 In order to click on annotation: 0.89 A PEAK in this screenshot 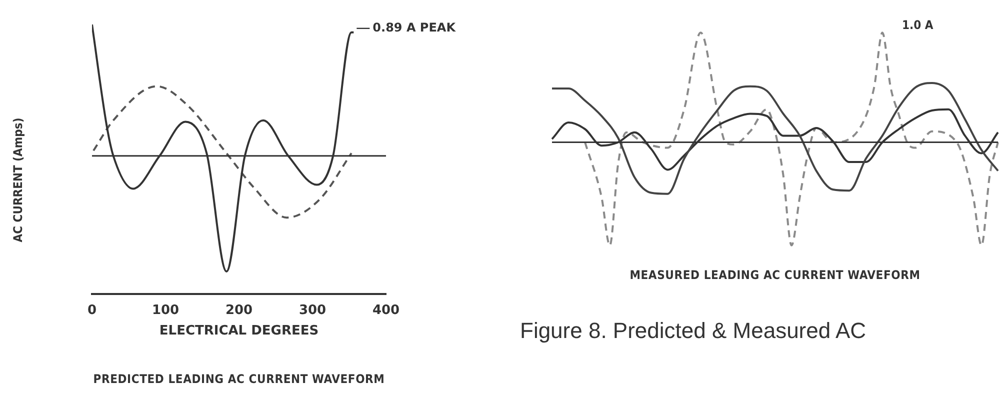, I will do `click(414, 27)`.